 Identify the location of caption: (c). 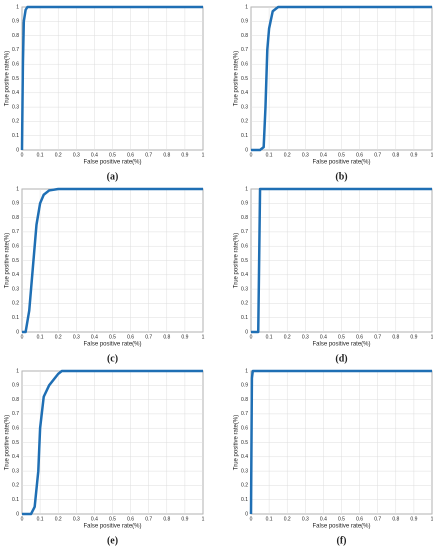
(112, 358).